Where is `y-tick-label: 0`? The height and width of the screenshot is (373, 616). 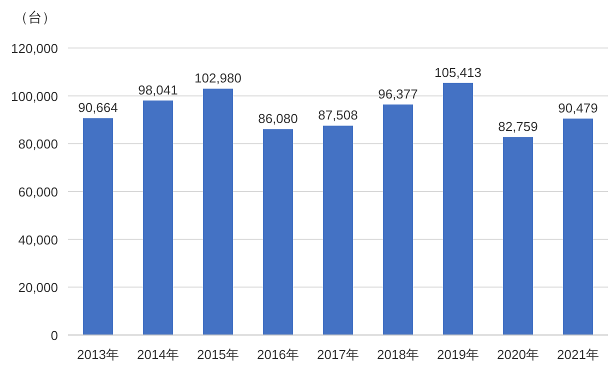
y-tick-label: 0 is located at coordinates (54, 335).